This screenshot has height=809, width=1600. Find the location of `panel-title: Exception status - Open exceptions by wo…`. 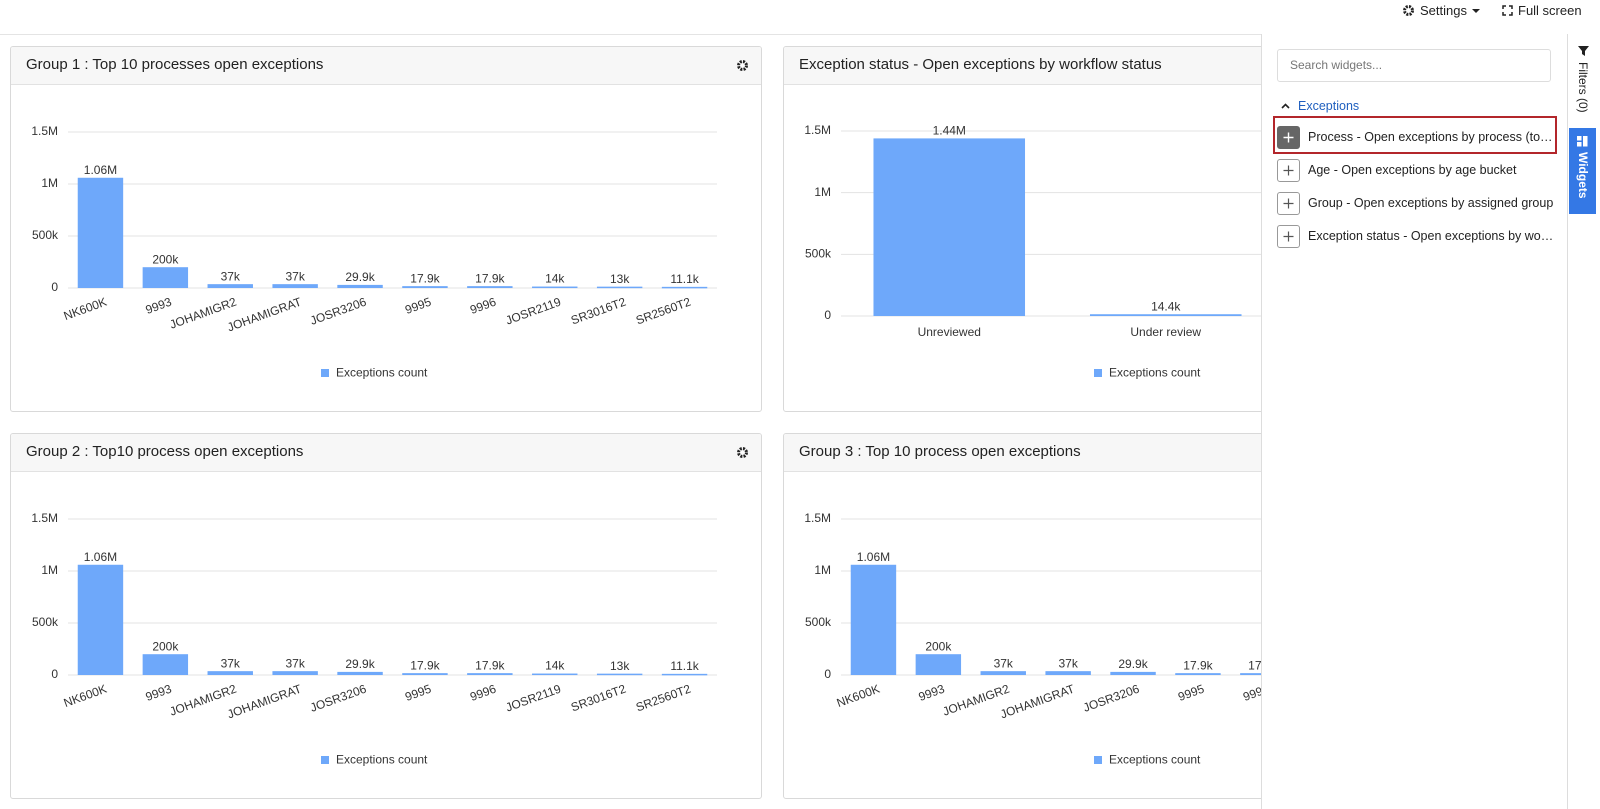

panel-title: Exception status - Open exceptions by wo… is located at coordinates (980, 64).